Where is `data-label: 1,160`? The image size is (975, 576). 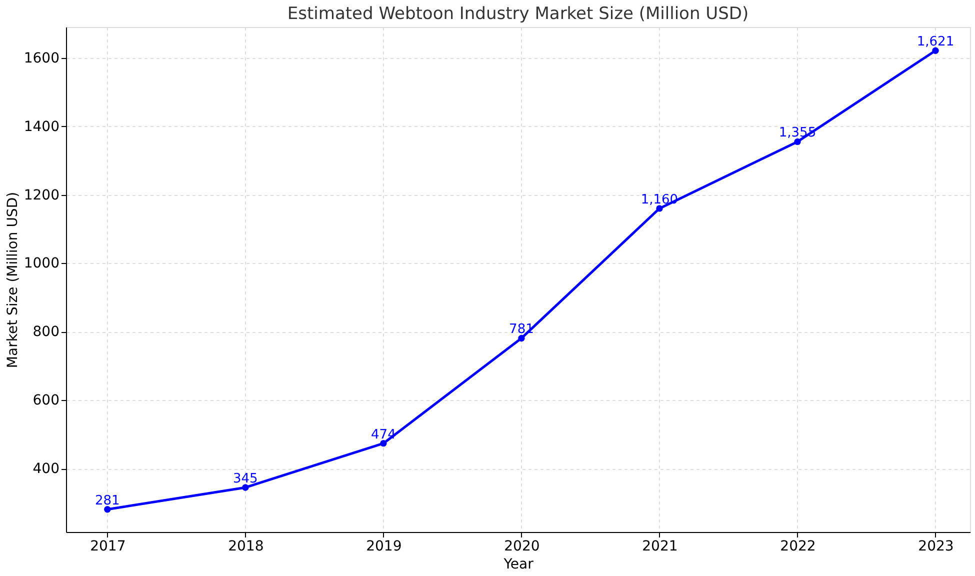 data-label: 1,160 is located at coordinates (659, 200).